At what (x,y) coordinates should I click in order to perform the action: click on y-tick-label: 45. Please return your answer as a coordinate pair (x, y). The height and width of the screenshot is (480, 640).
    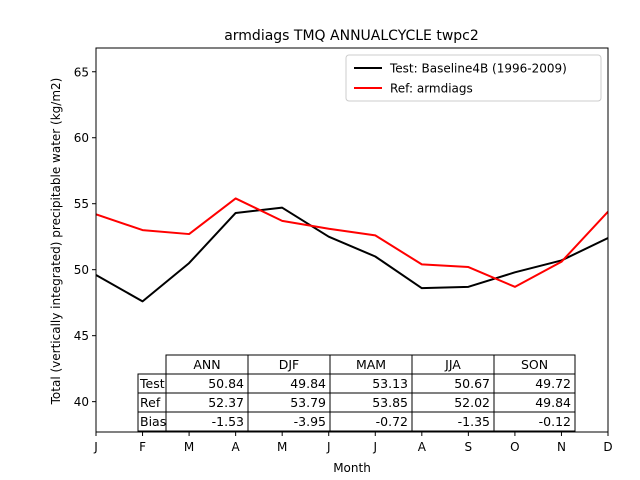
    Looking at the image, I should click on (81, 336).